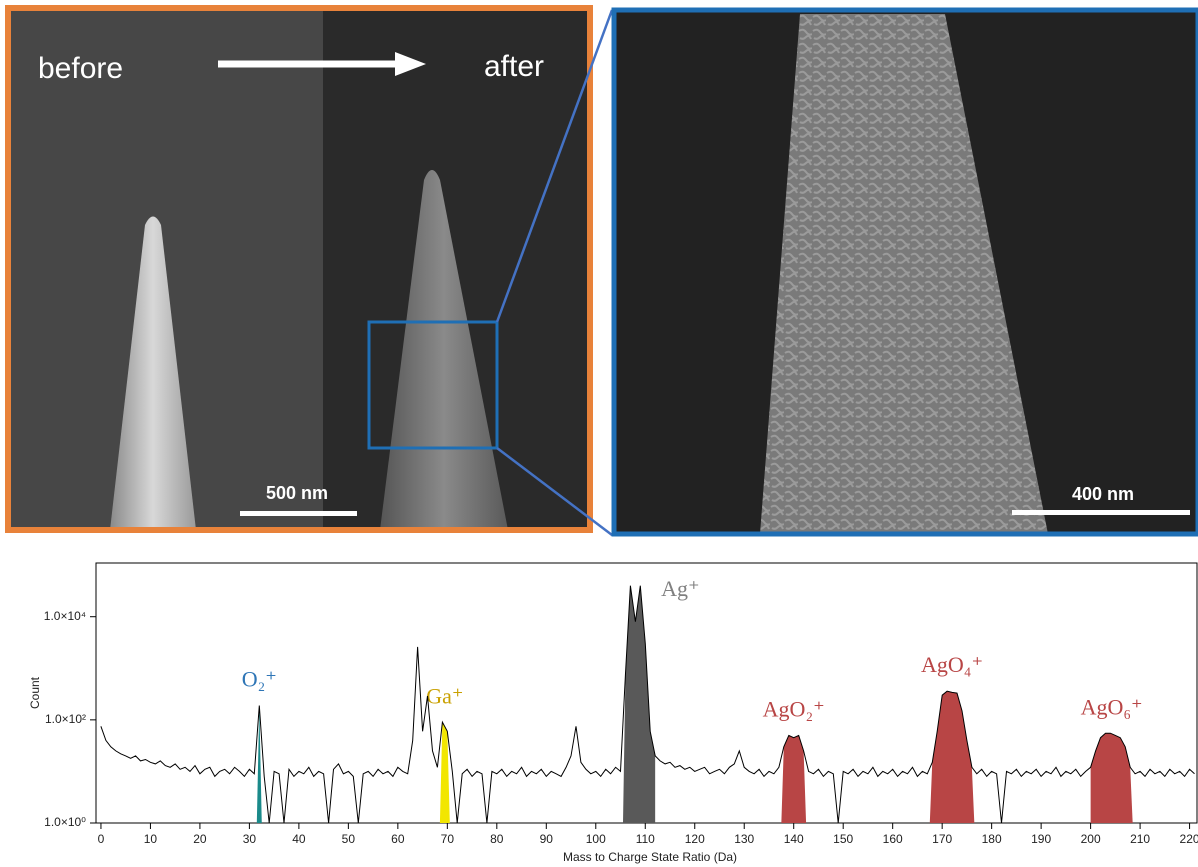 The height and width of the screenshot is (867, 1198). What do you see at coordinates (680, 588) in the screenshot?
I see `peak-label: Ag⁺` at bounding box center [680, 588].